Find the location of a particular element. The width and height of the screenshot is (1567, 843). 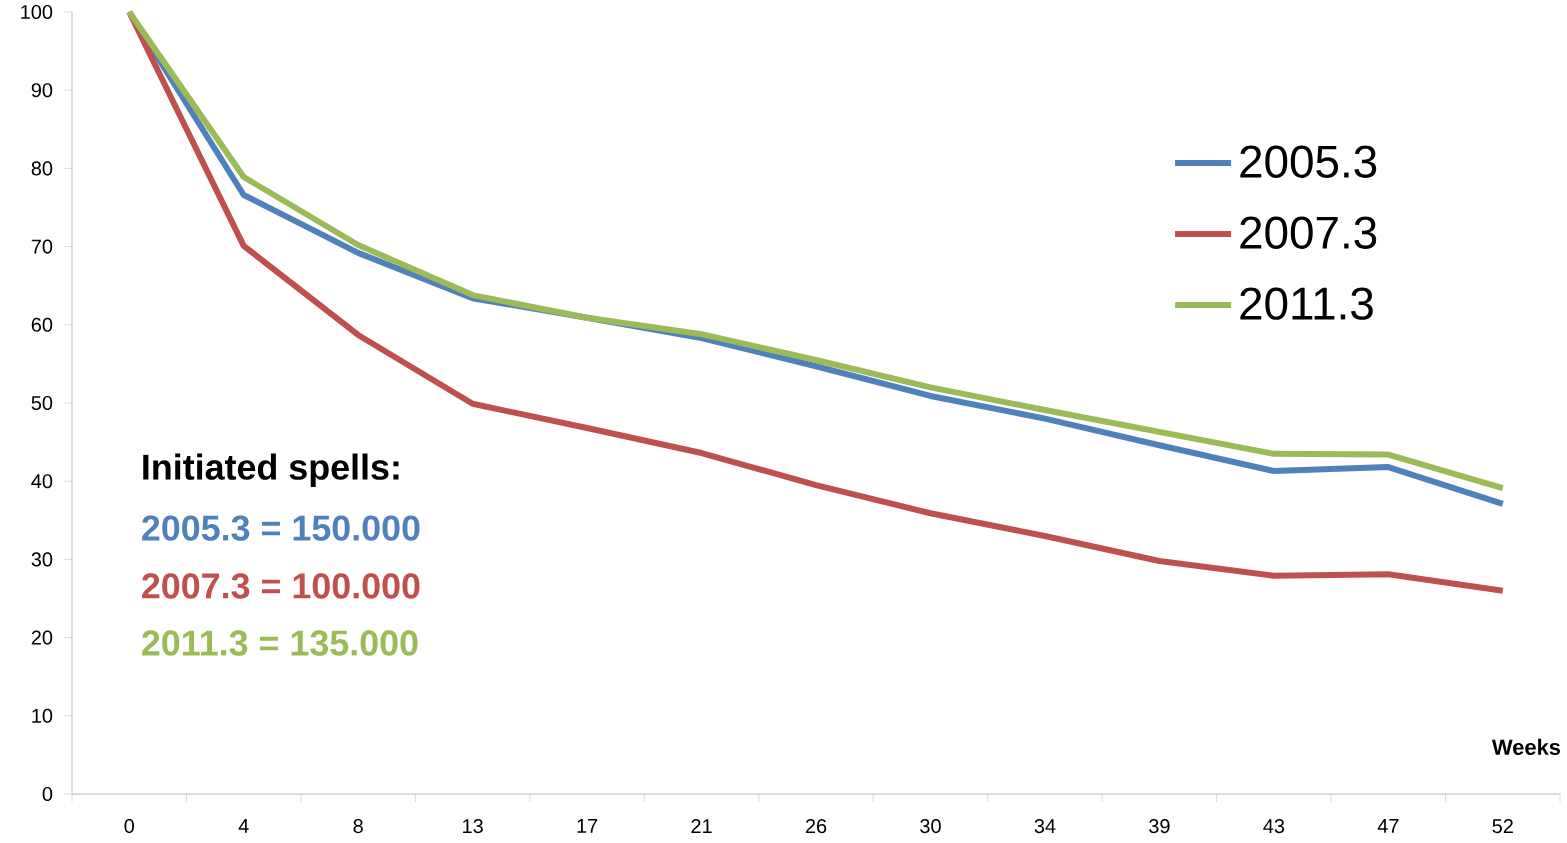

y-tick-label: 30 is located at coordinates (42, 559).